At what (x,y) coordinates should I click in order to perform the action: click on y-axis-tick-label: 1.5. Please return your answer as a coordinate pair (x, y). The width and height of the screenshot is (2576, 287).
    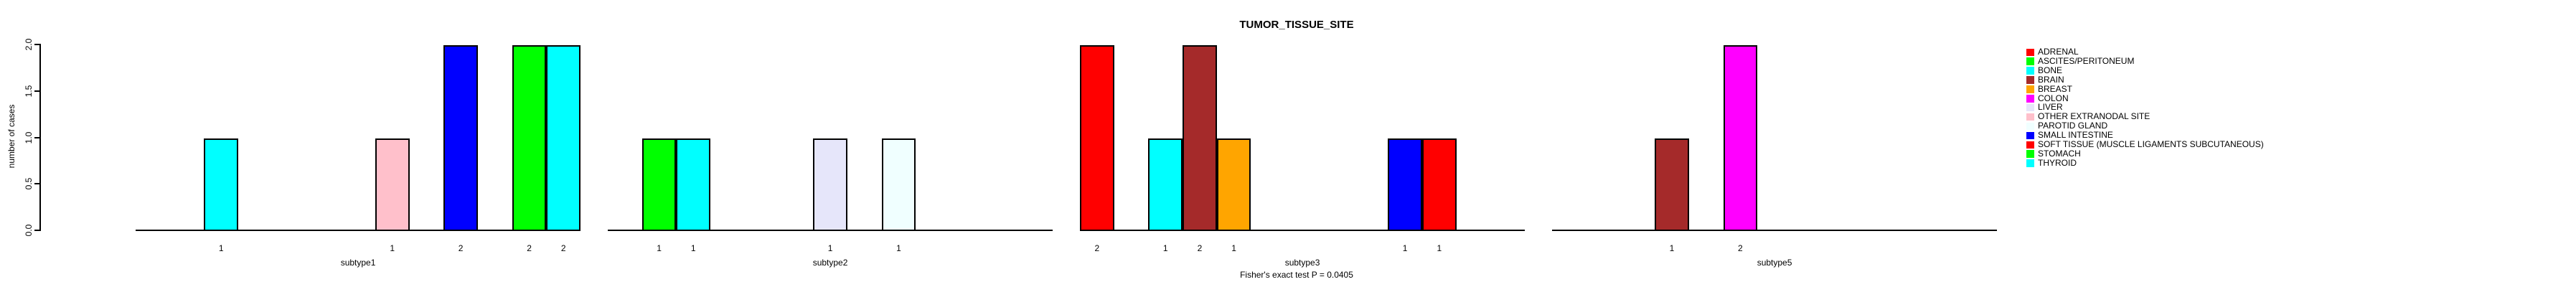
    Looking at the image, I should click on (29, 92).